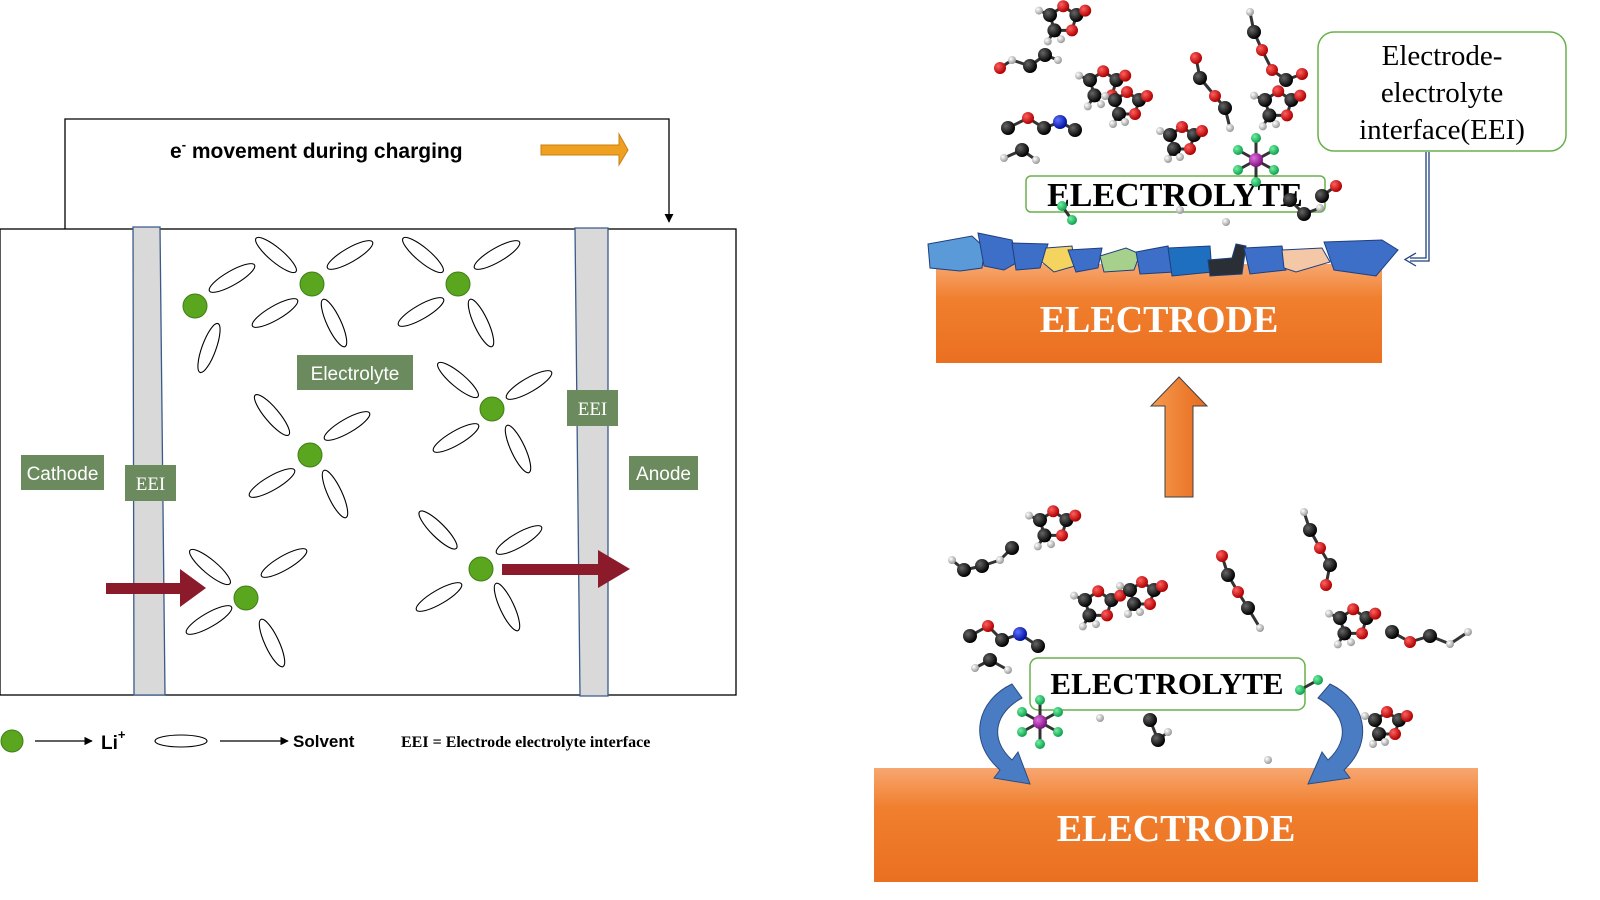 The height and width of the screenshot is (900, 1600). I want to click on legend-li-label: Li+, so click(113, 740).